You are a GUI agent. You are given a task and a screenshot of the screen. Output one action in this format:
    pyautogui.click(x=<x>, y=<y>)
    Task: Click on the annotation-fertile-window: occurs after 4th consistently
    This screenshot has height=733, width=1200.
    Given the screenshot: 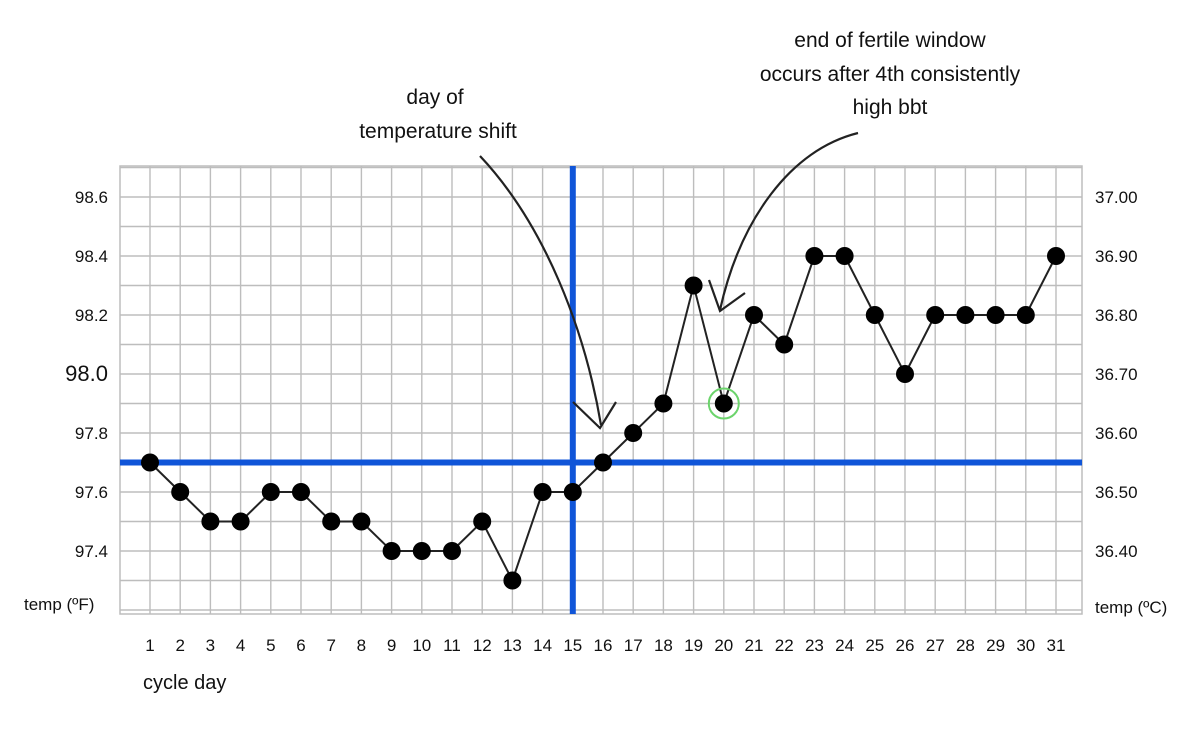 What is the action you would take?
    pyautogui.click(x=890, y=74)
    